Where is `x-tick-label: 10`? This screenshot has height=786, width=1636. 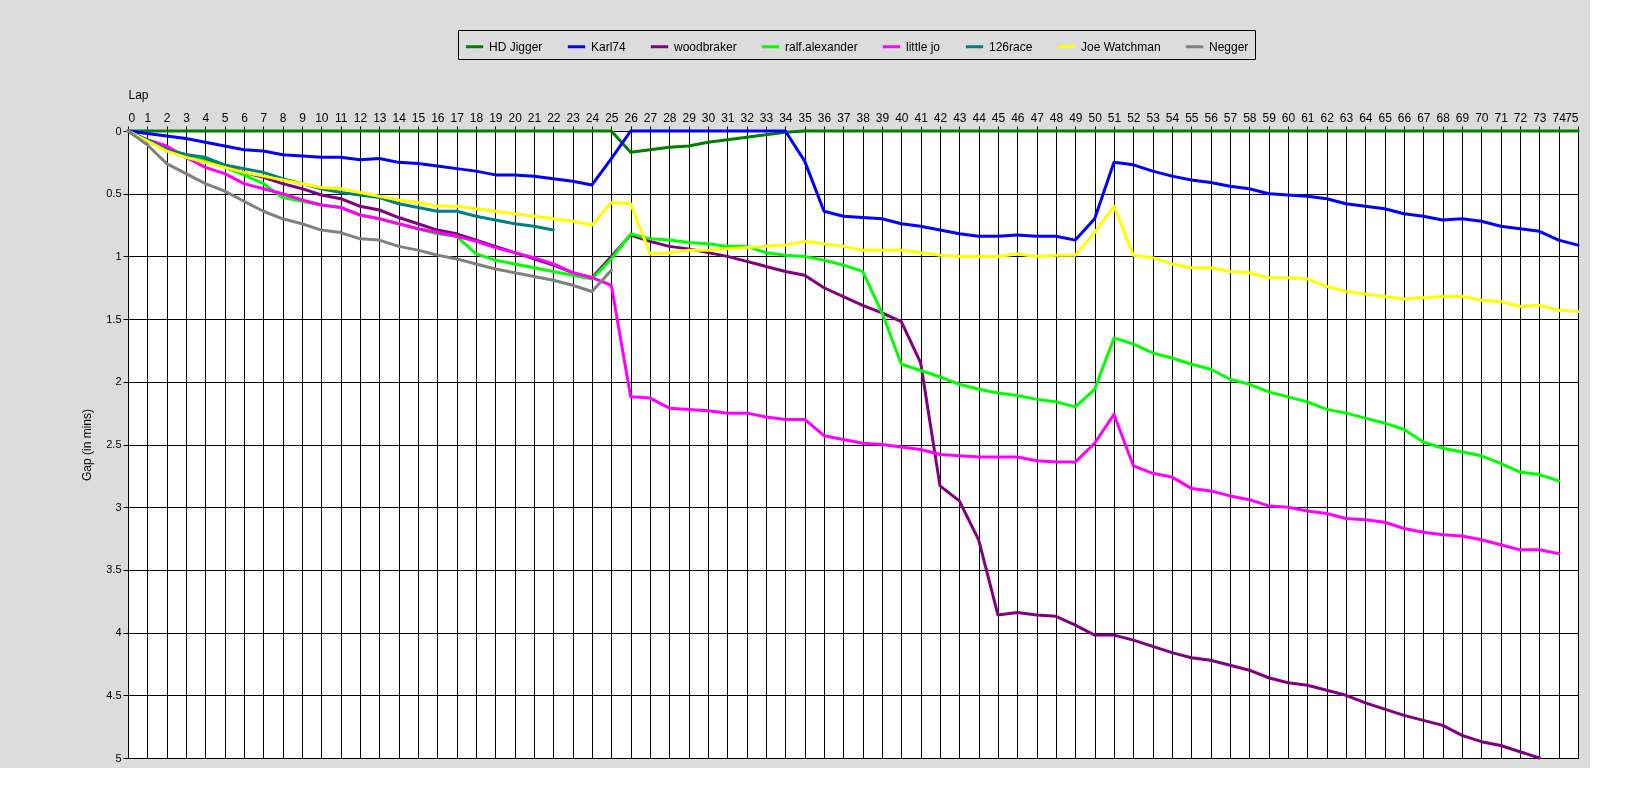
x-tick-label: 10 is located at coordinates (322, 117).